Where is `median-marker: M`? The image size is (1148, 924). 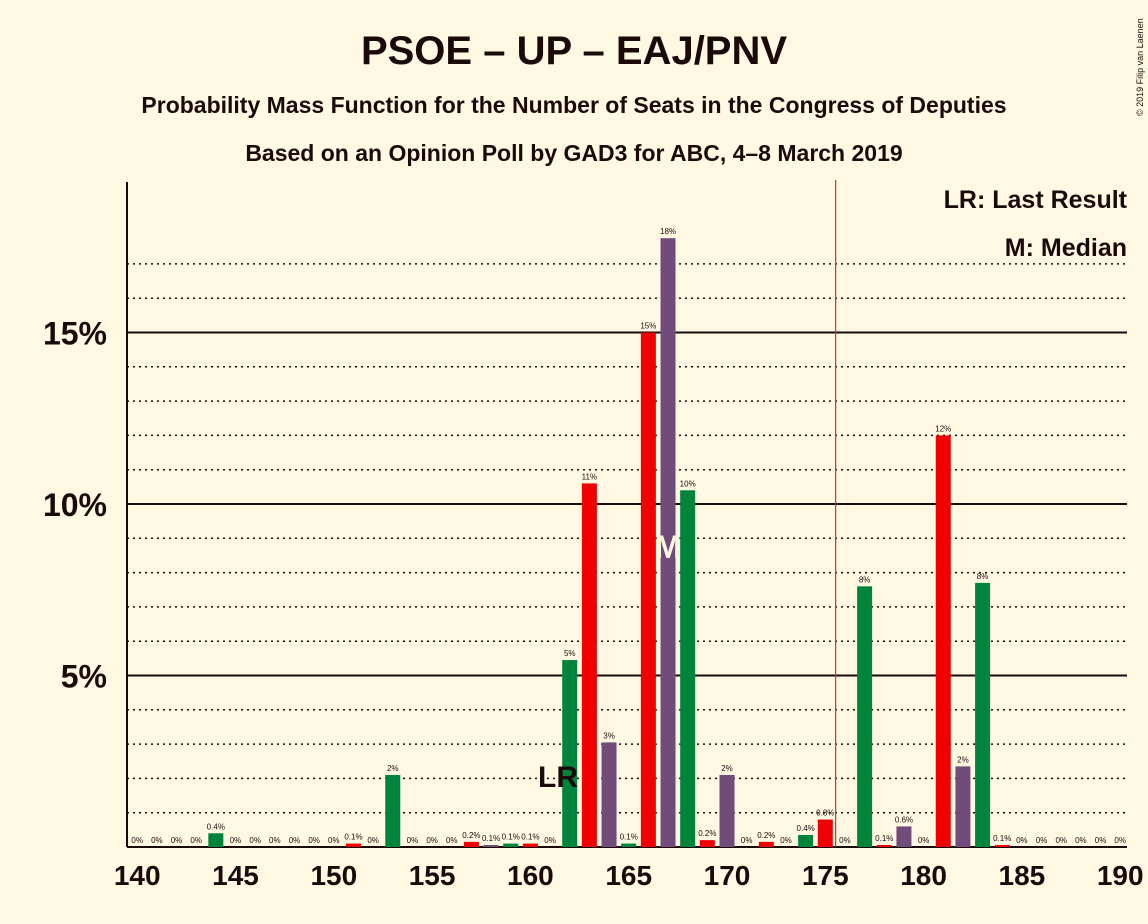 median-marker: M is located at coordinates (668, 547).